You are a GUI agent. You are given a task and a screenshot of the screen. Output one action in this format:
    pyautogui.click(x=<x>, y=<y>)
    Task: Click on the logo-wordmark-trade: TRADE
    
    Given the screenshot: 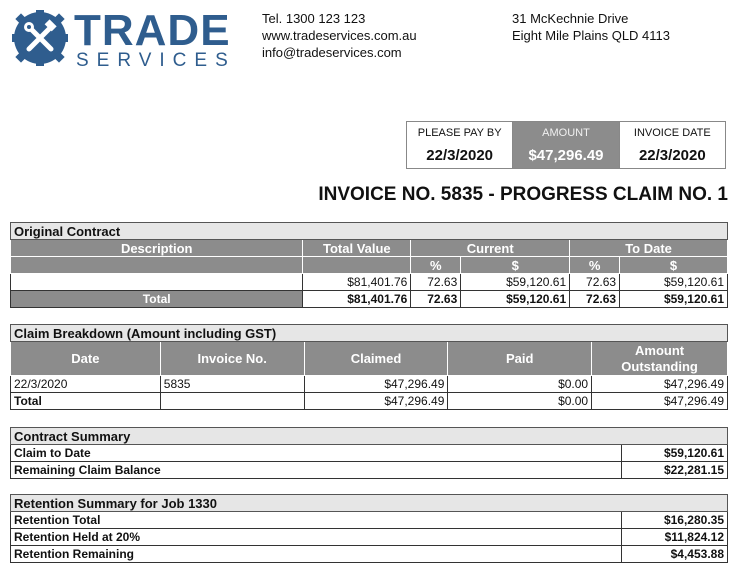 What is the action you would take?
    pyautogui.click(x=152, y=30)
    